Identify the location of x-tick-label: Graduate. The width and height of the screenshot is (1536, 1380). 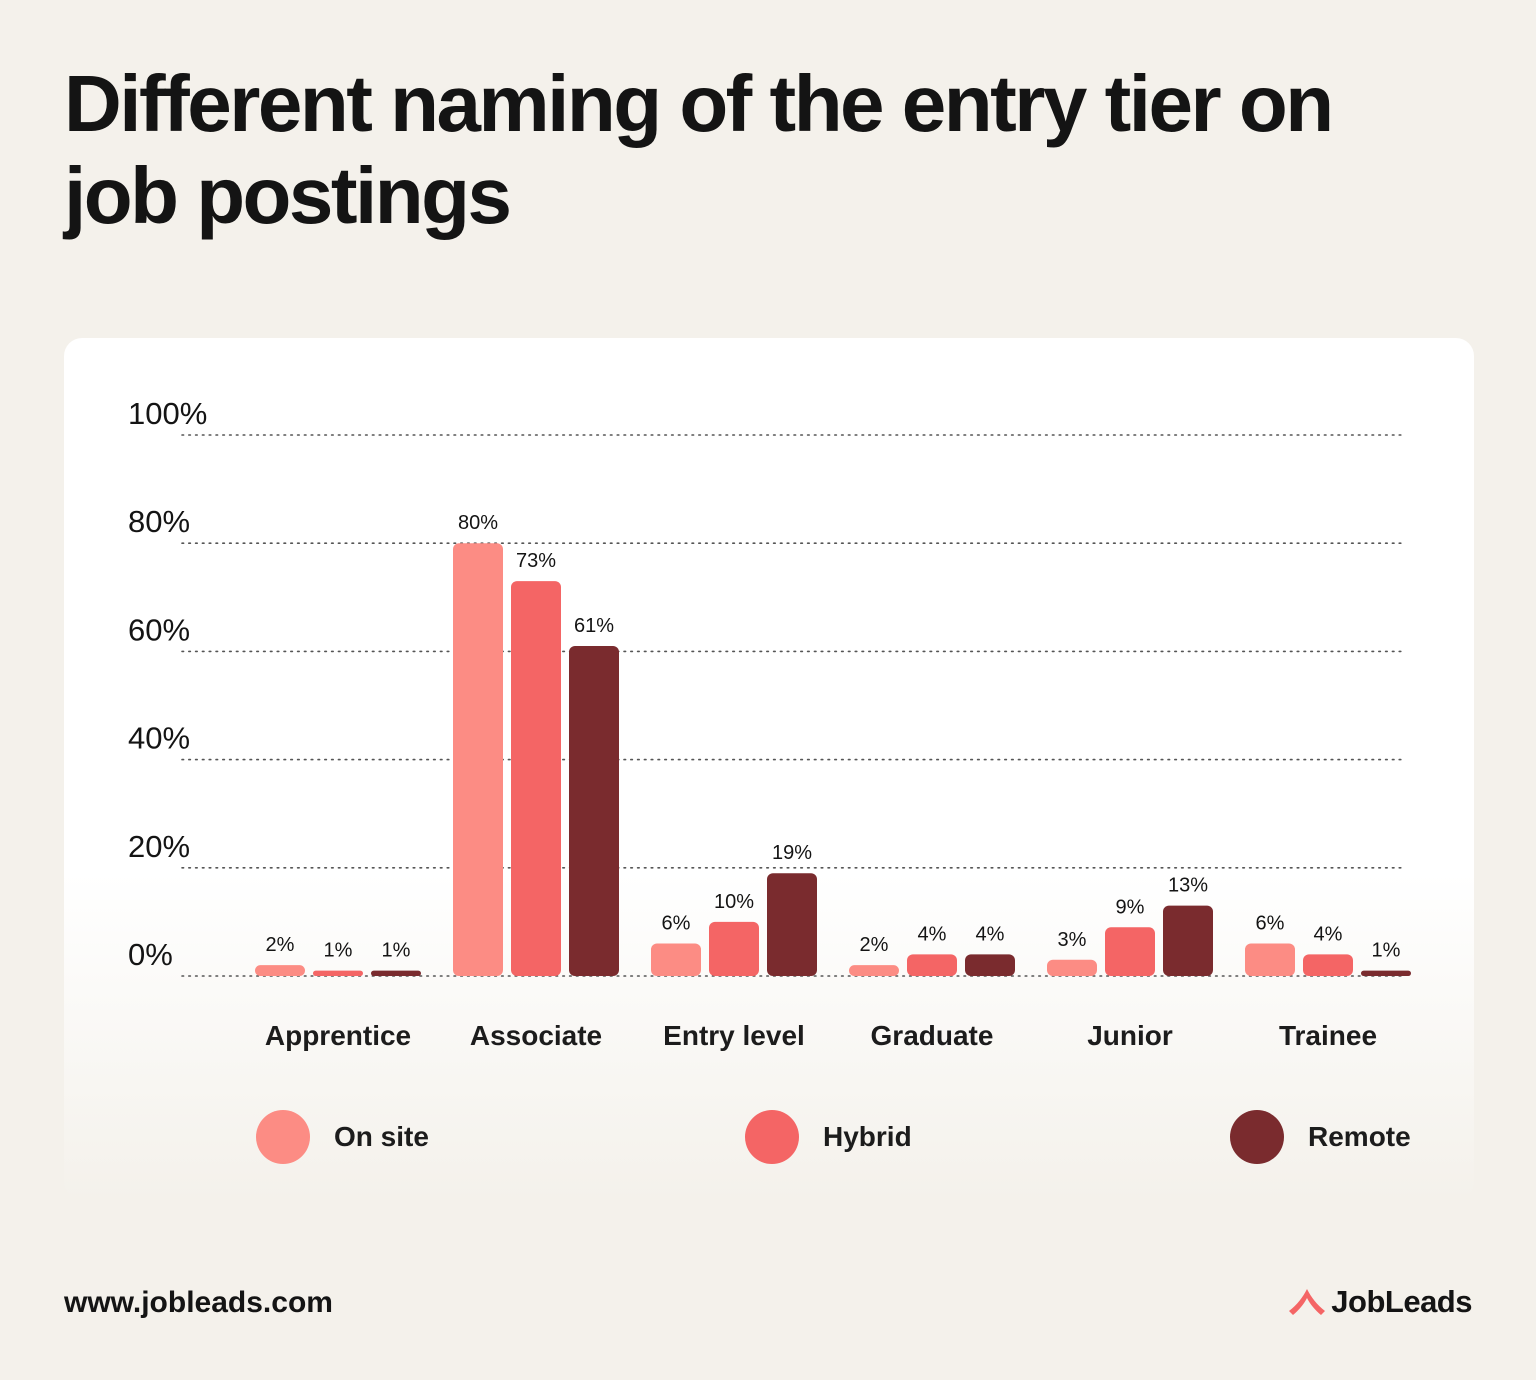
(932, 1035).